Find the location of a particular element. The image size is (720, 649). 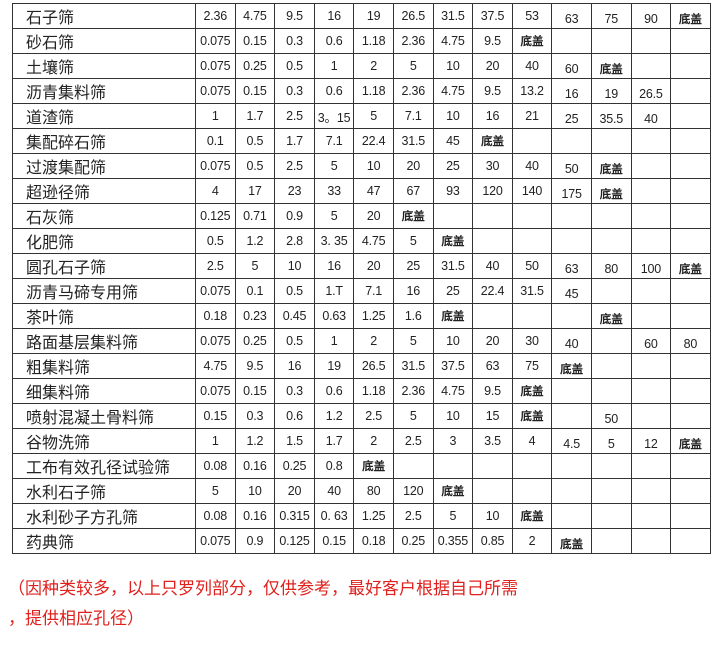

aperture-cell: 75 is located at coordinates (611, 16).